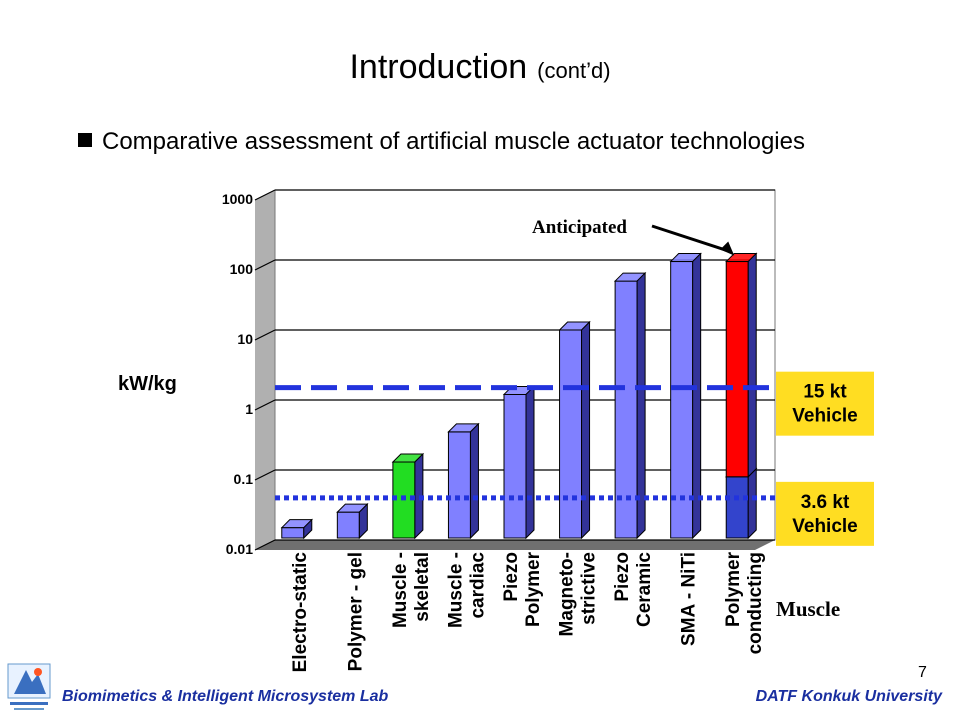 The width and height of the screenshot is (960, 720). I want to click on lab-logo-icon, so click(29, 686).